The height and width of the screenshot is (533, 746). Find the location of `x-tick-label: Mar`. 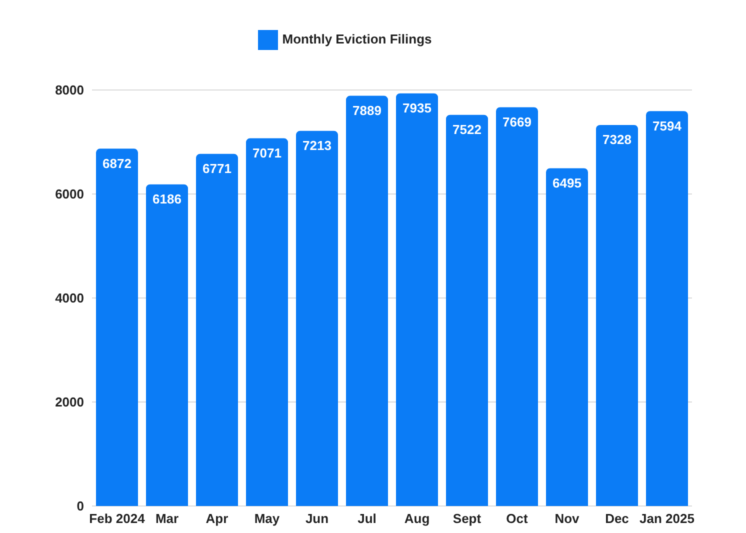

x-tick-label: Mar is located at coordinates (167, 518).